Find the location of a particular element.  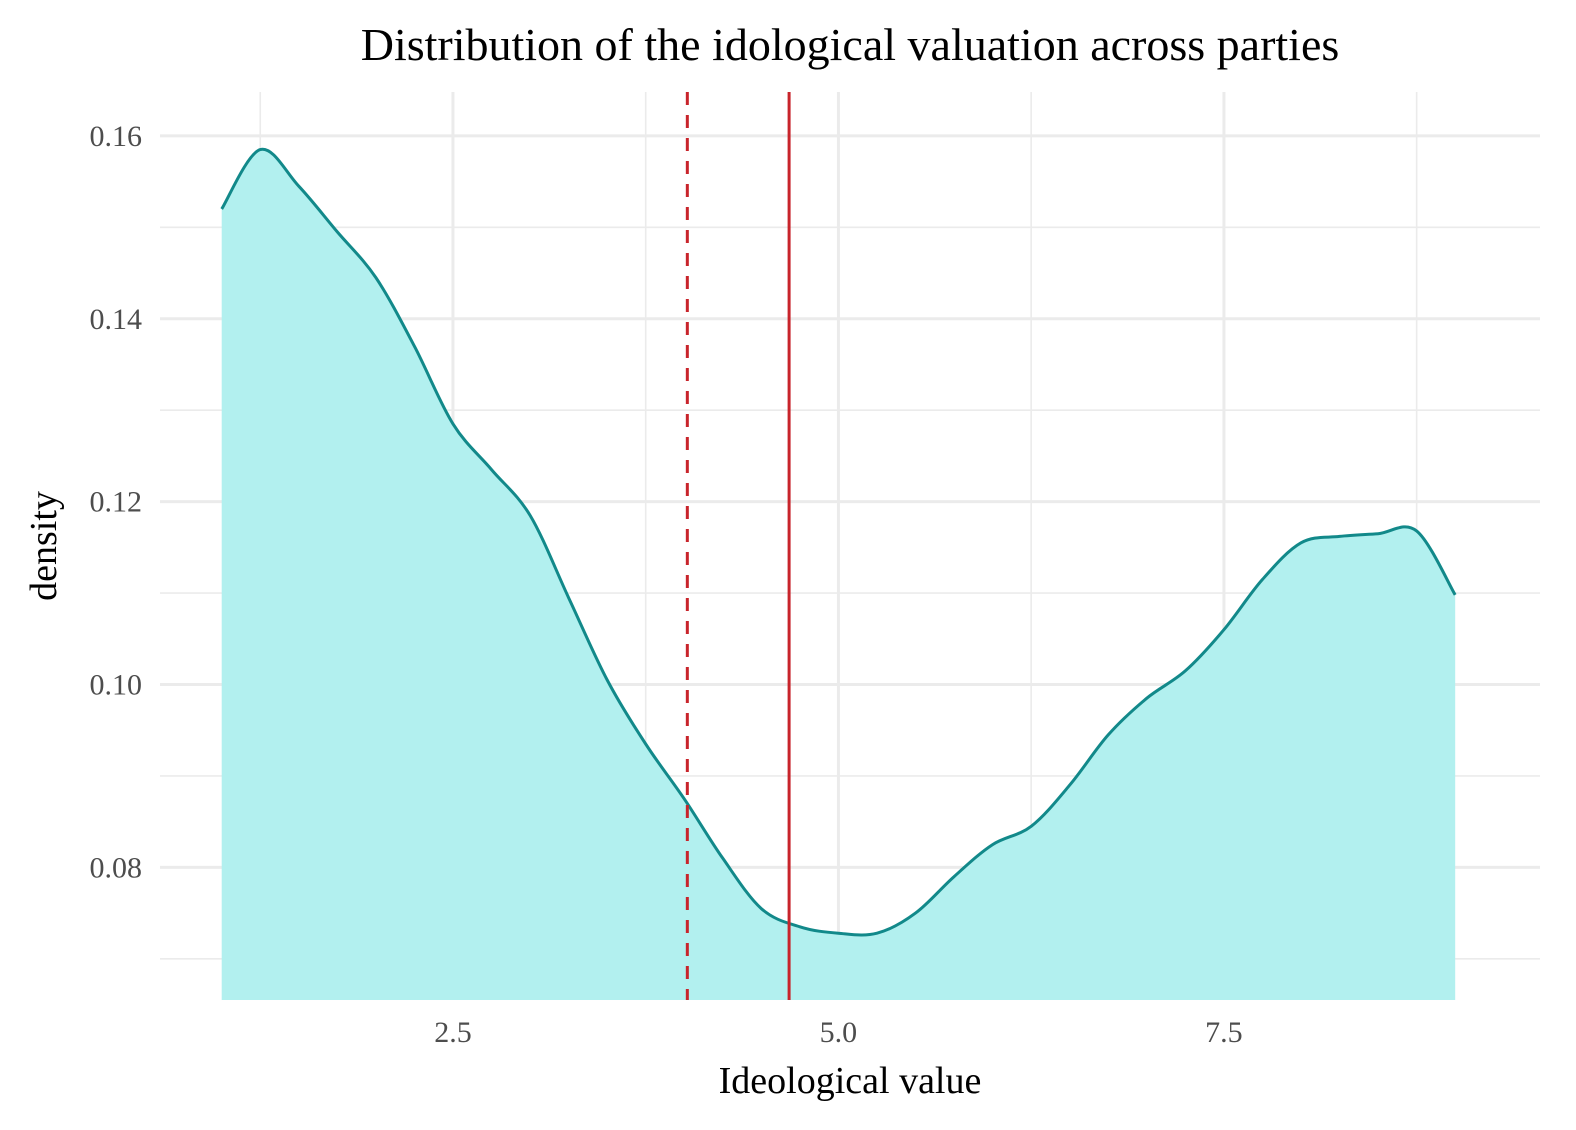

x-tick-label: 5.0 is located at coordinates (839, 1032).